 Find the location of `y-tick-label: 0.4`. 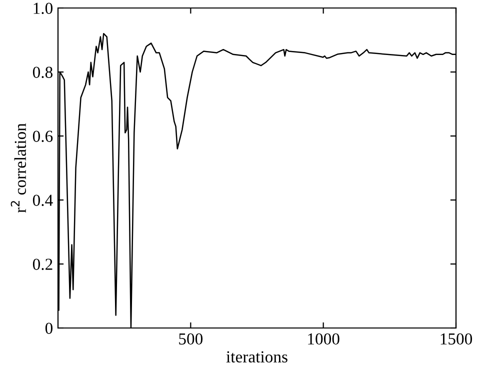

y-tick-label: 0.4 is located at coordinates (42, 200).